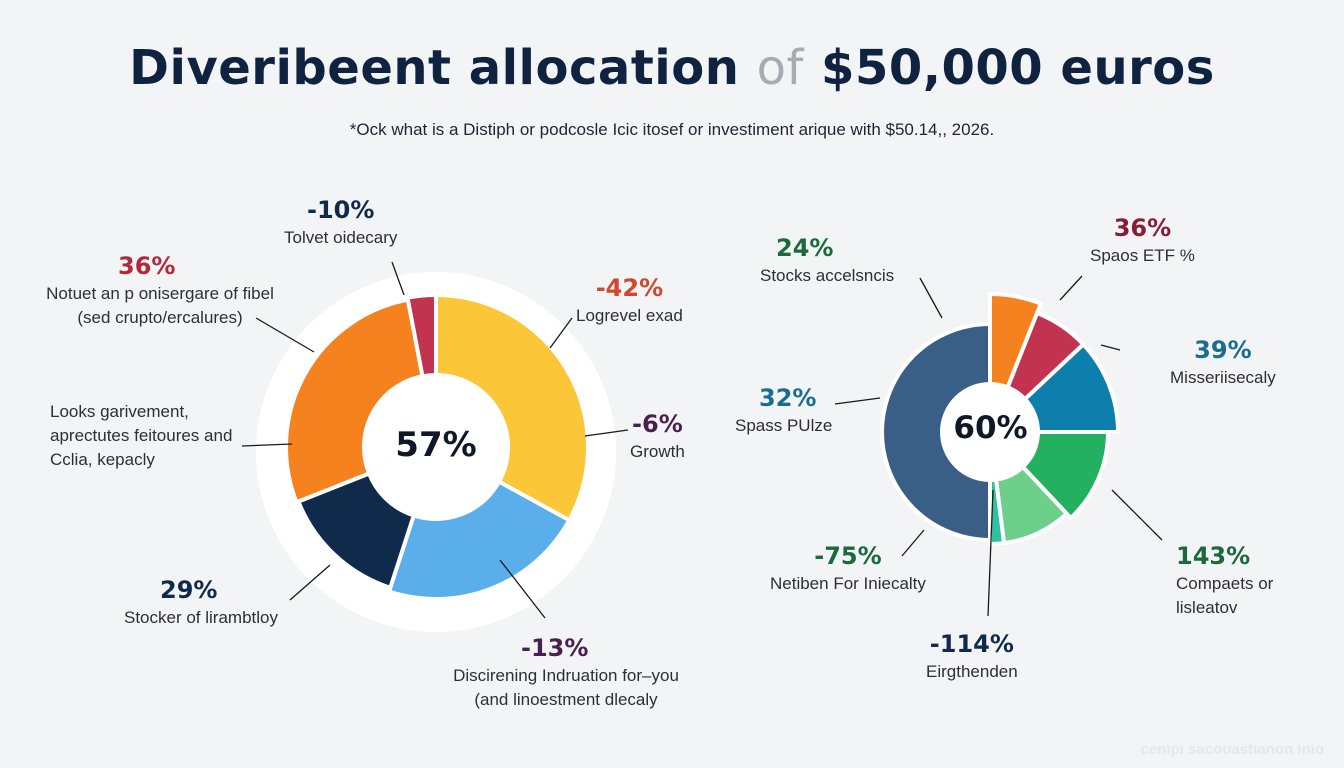 This screenshot has width=1344, height=768. What do you see at coordinates (784, 425) in the screenshot?
I see `slice-label: Spass PUlze` at bounding box center [784, 425].